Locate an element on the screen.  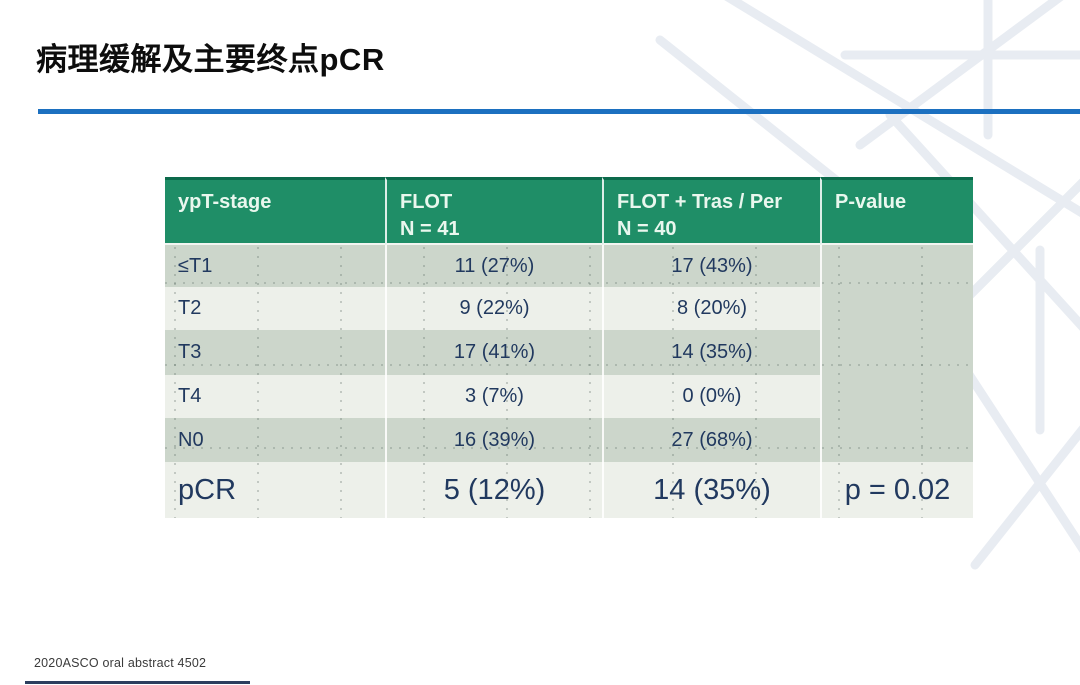
row-t4-combo-value: 0 (0%) is located at coordinates (711, 396).